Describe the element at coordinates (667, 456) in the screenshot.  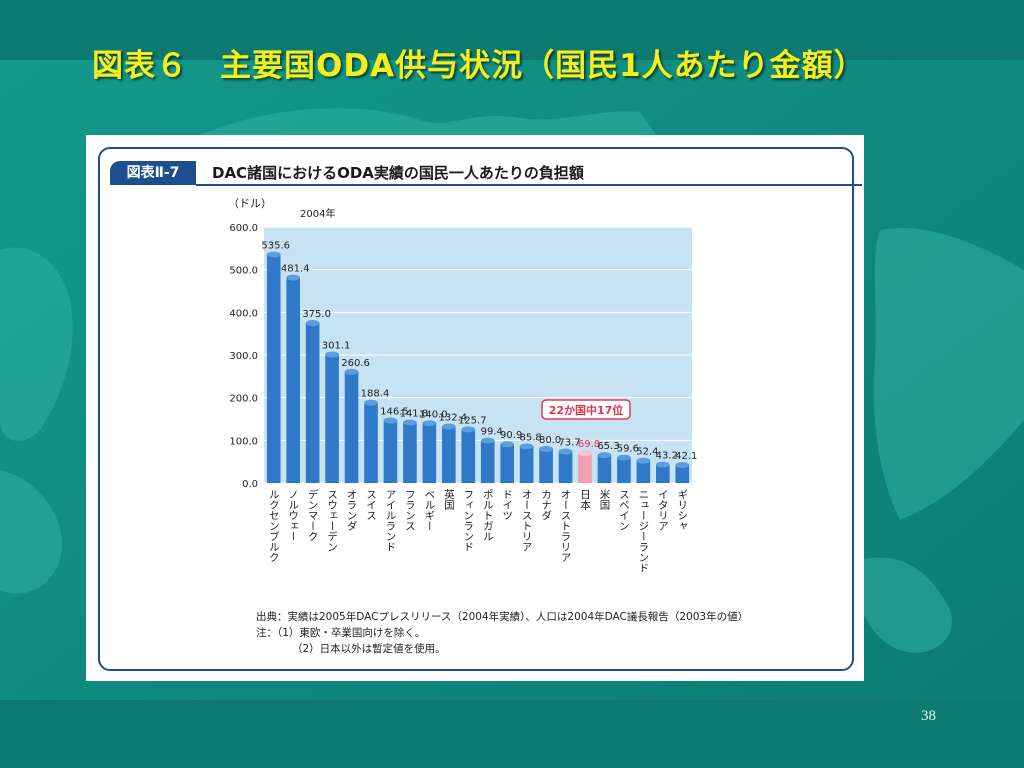
I see `value-label: 43.2` at that location.